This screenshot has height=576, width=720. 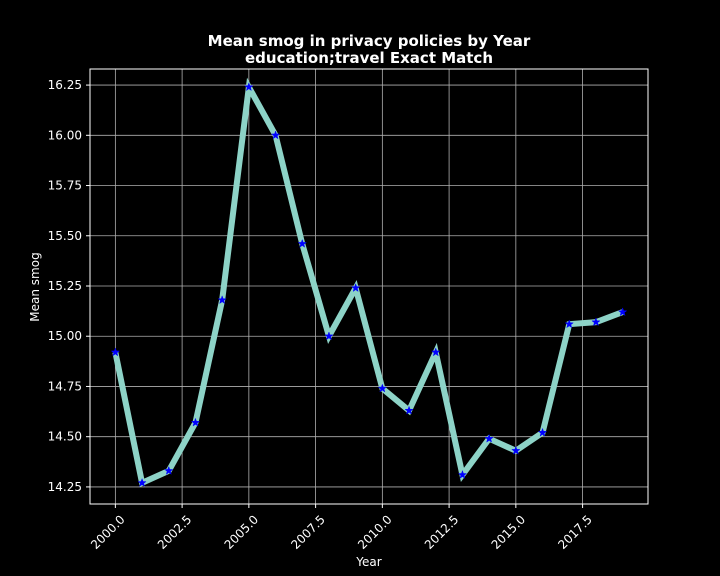 I want to click on x-tick-label: 2012.5, so click(x=442, y=532).